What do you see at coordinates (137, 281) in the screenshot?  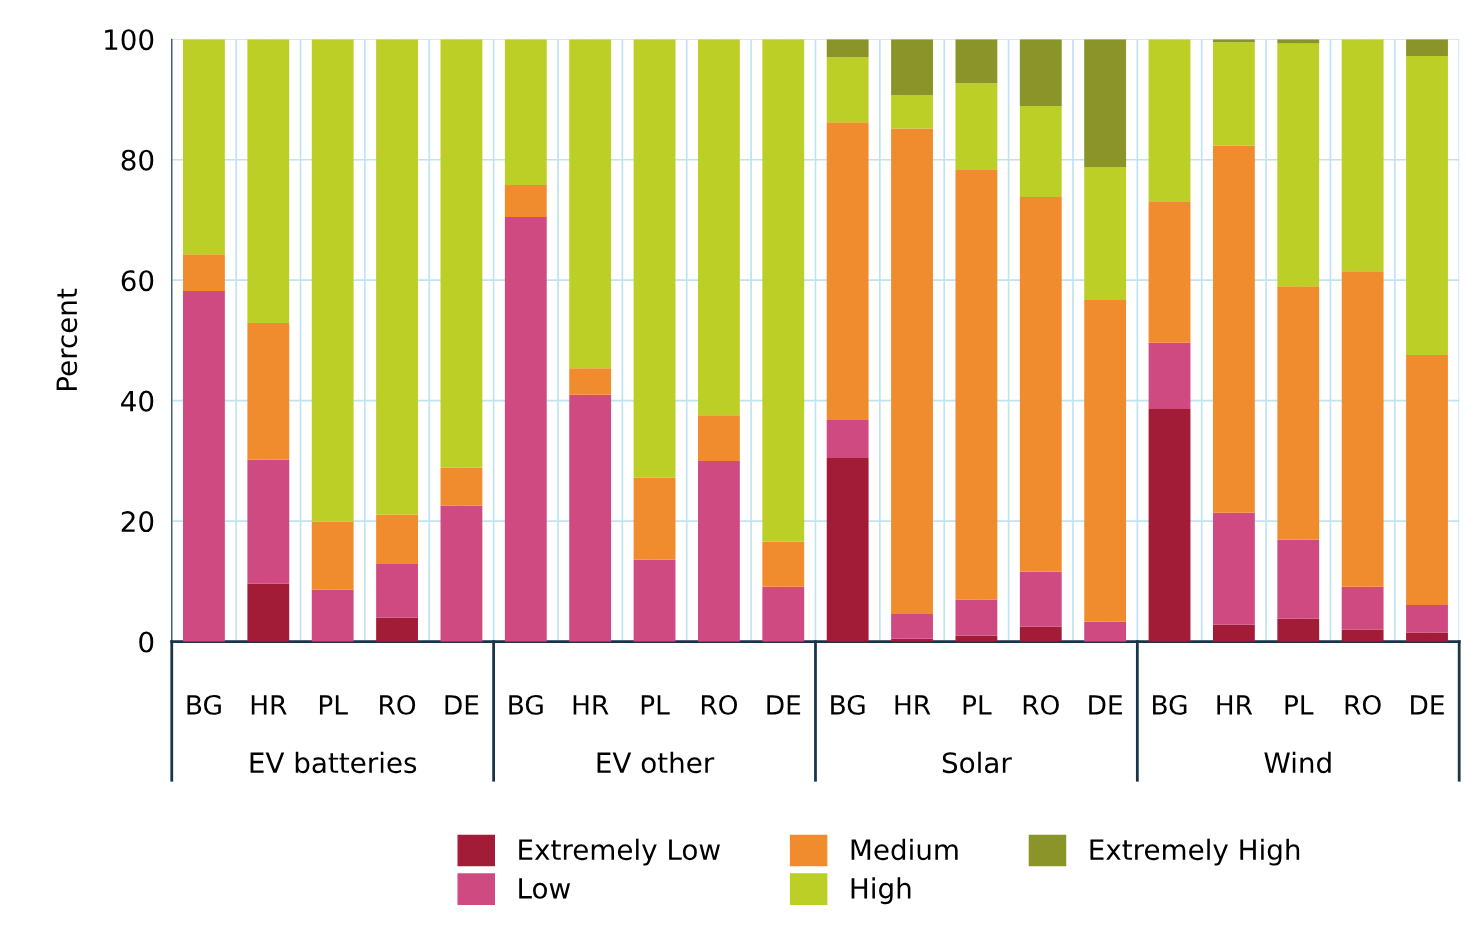 I see `y-tick-label: 60` at bounding box center [137, 281].